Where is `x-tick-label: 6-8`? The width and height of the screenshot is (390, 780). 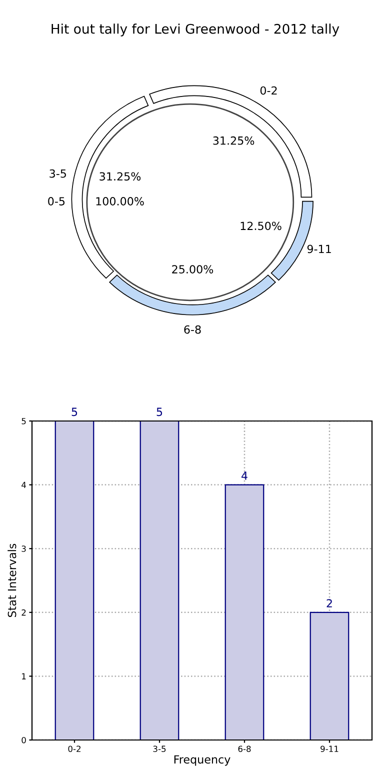
x-tick-label: 6-8 is located at coordinates (244, 749).